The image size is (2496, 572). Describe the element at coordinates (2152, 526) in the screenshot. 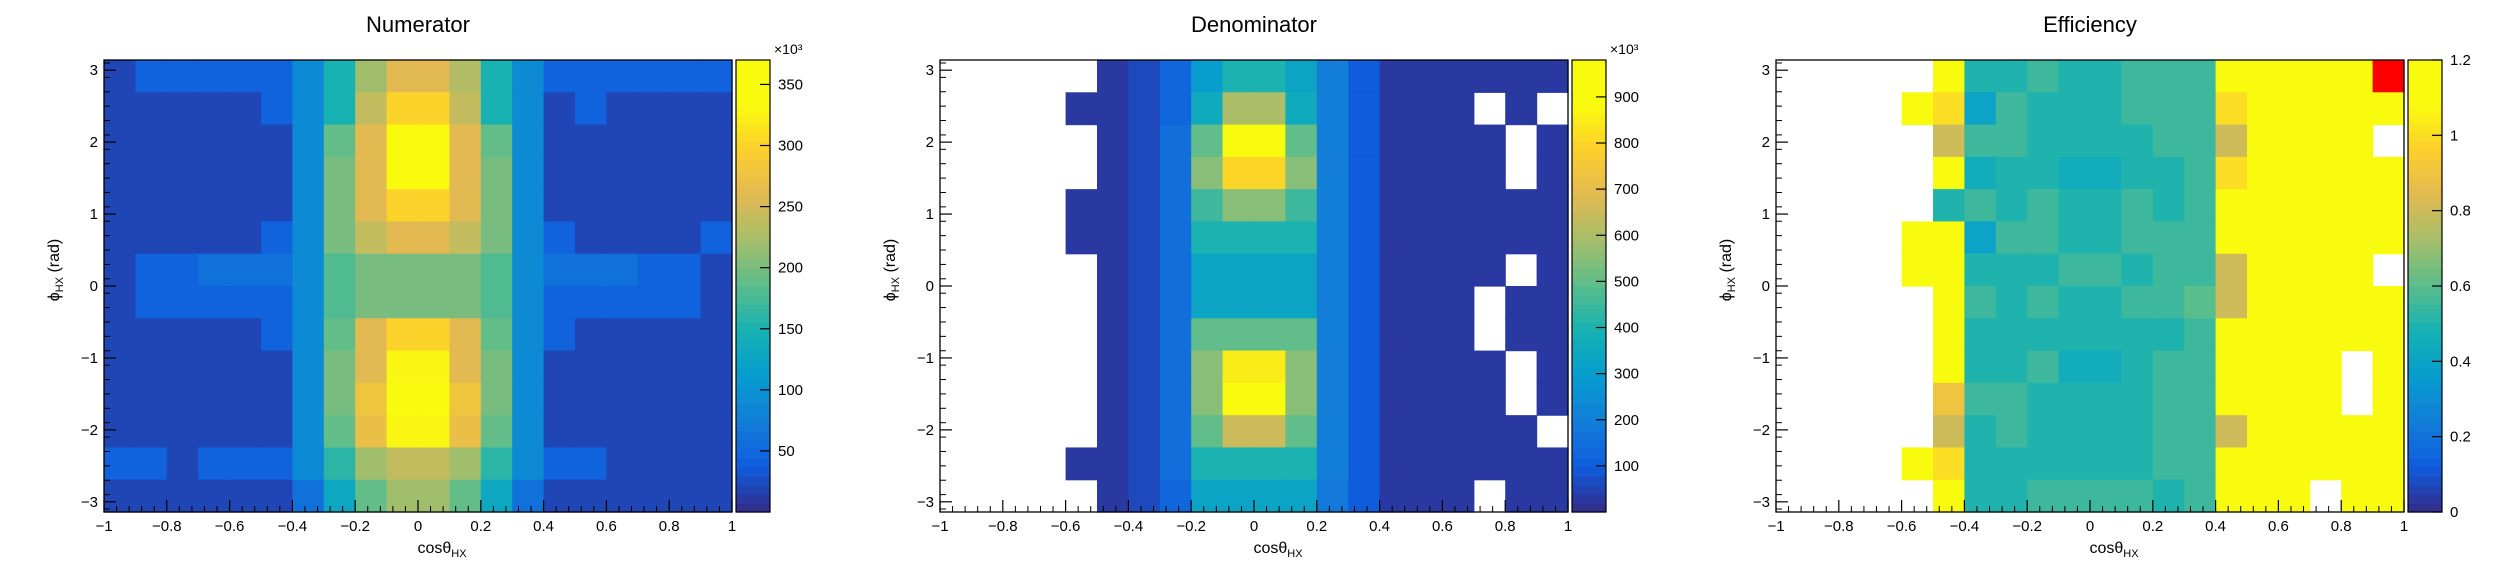

I see `x-tick-label: 0.2` at that location.